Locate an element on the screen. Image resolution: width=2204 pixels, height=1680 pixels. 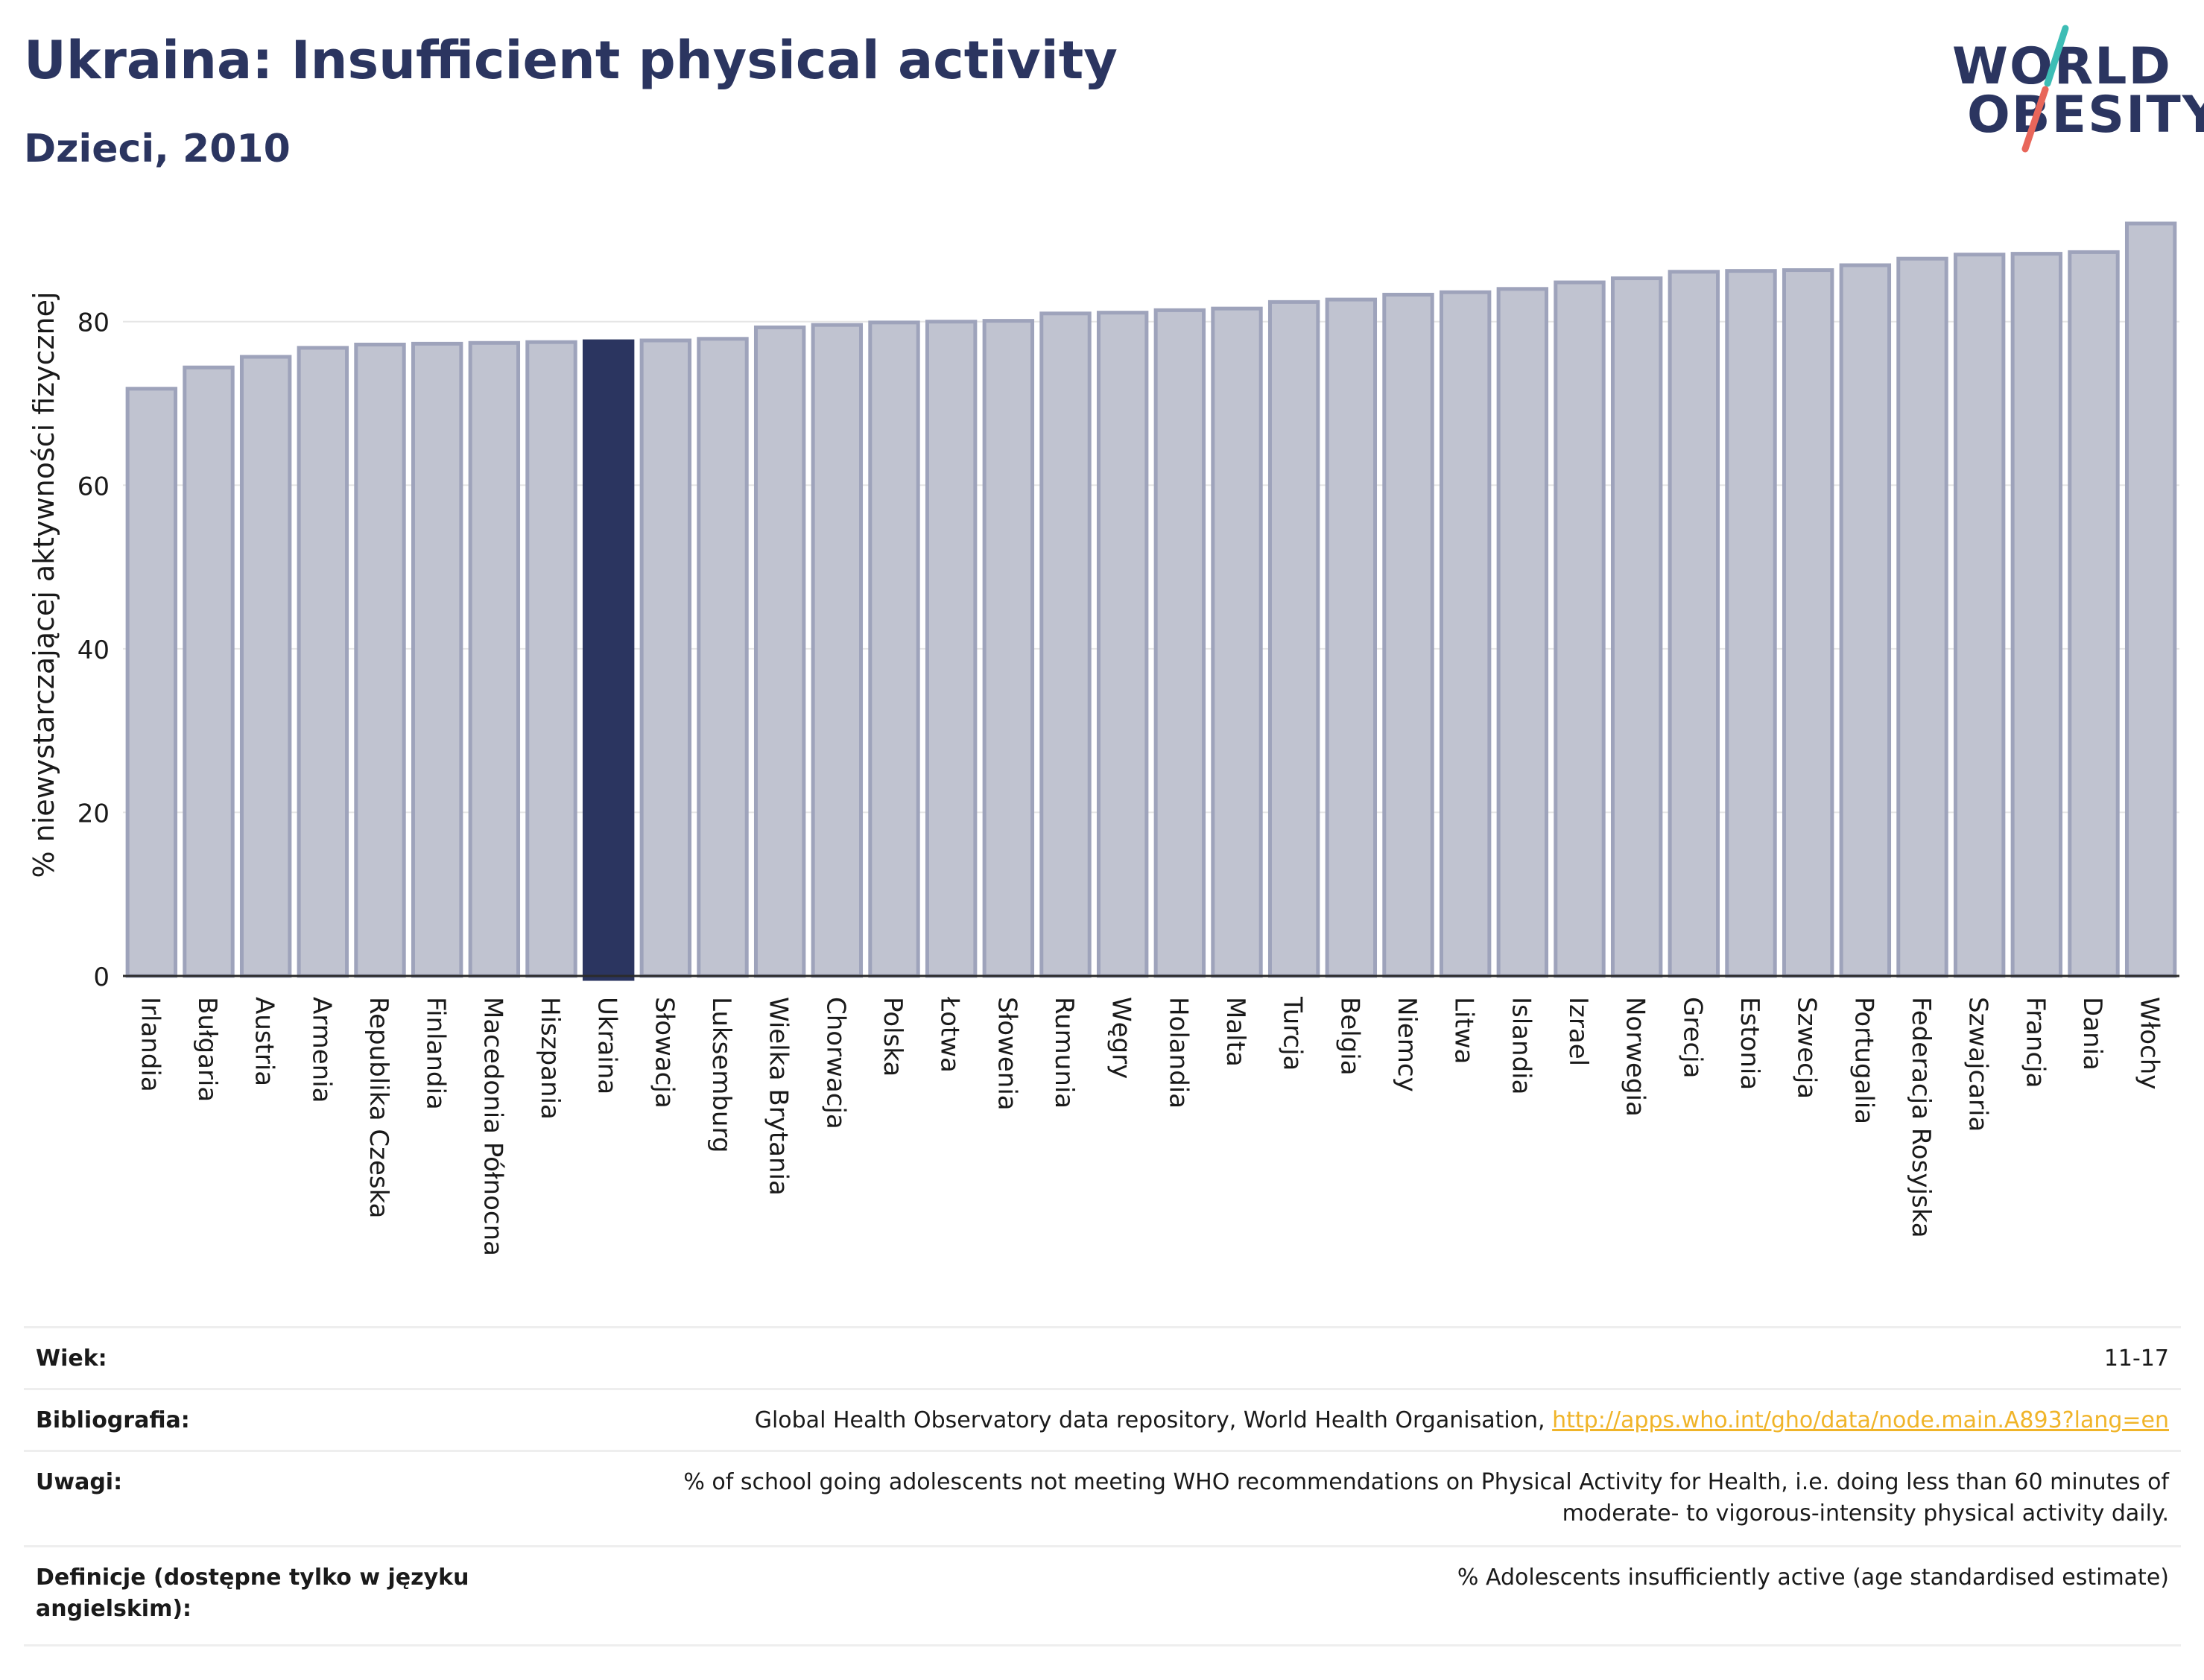
x-tick-label: Izrael is located at coordinates (1578, 1031).